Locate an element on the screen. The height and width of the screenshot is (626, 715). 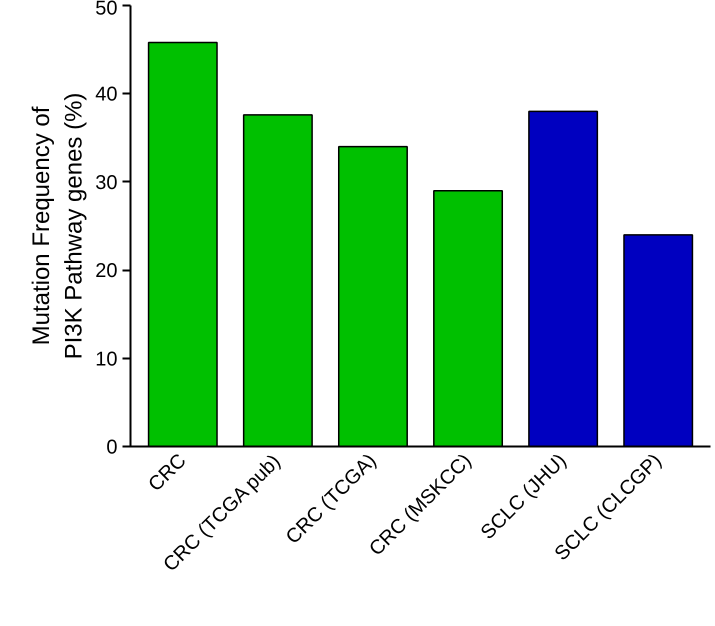
y-tick-label: 50 is located at coordinates (106, 10).